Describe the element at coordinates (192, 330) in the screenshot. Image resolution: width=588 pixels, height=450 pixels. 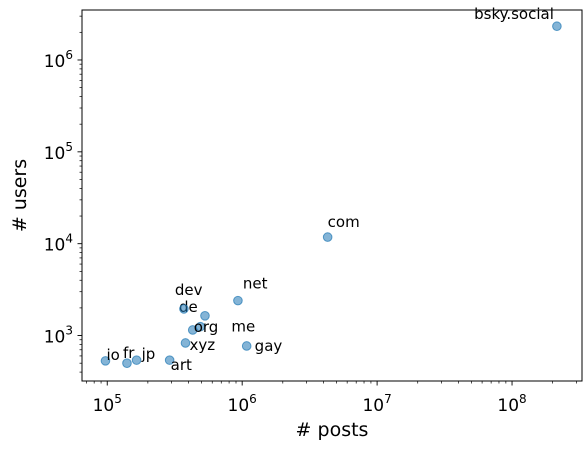
I see `point-org` at that location.